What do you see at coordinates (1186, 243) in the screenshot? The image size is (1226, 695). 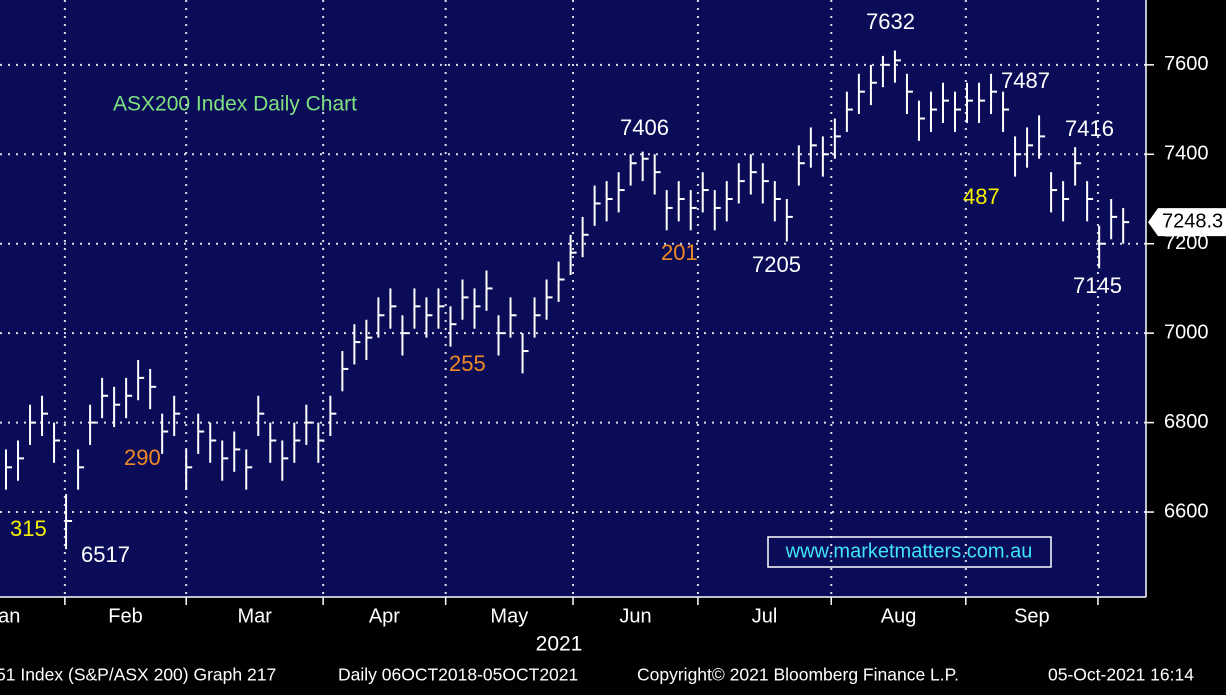 I see `y-tick-label: 7200` at bounding box center [1186, 243].